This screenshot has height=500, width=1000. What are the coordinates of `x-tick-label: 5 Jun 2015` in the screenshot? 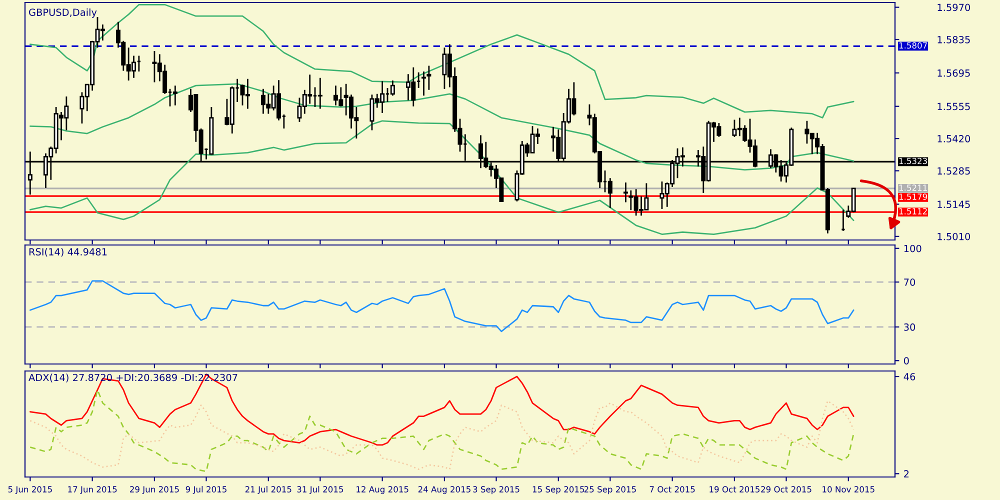 It's located at (30, 490).